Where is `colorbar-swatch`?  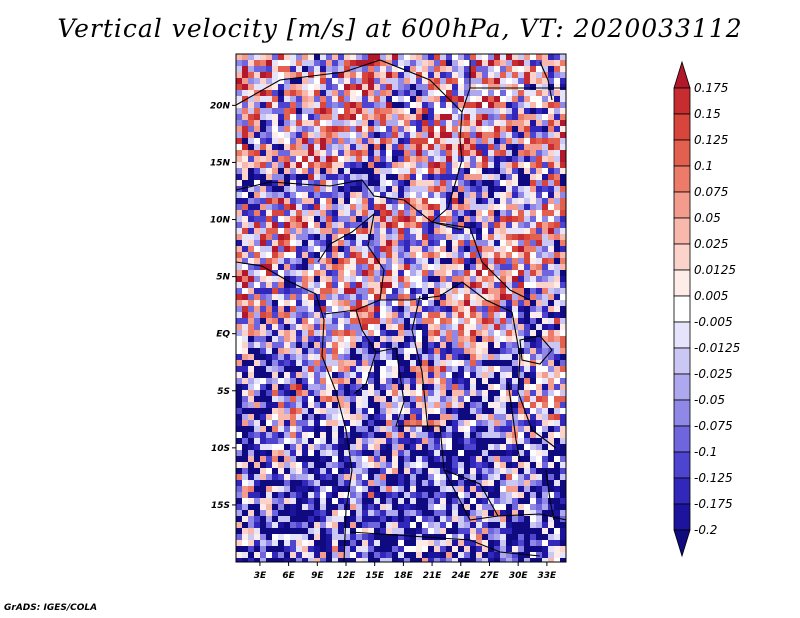
colorbar-swatch is located at coordinates (682, 205).